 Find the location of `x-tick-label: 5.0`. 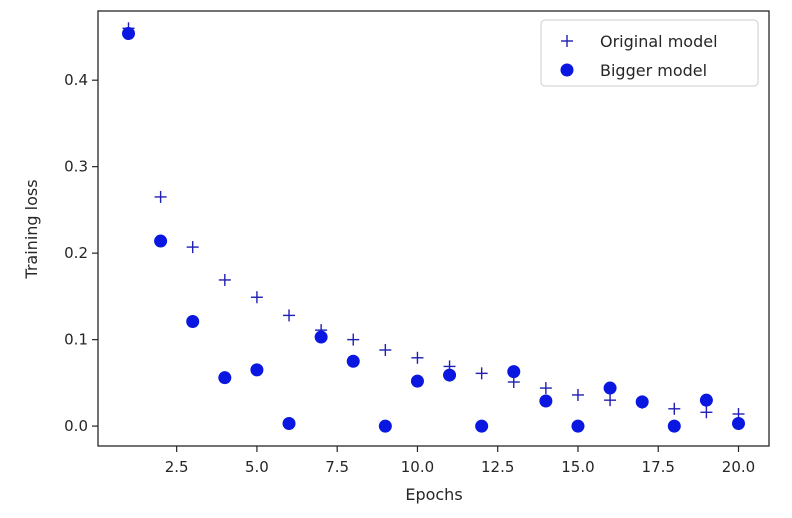

x-tick-label: 5.0 is located at coordinates (257, 467).